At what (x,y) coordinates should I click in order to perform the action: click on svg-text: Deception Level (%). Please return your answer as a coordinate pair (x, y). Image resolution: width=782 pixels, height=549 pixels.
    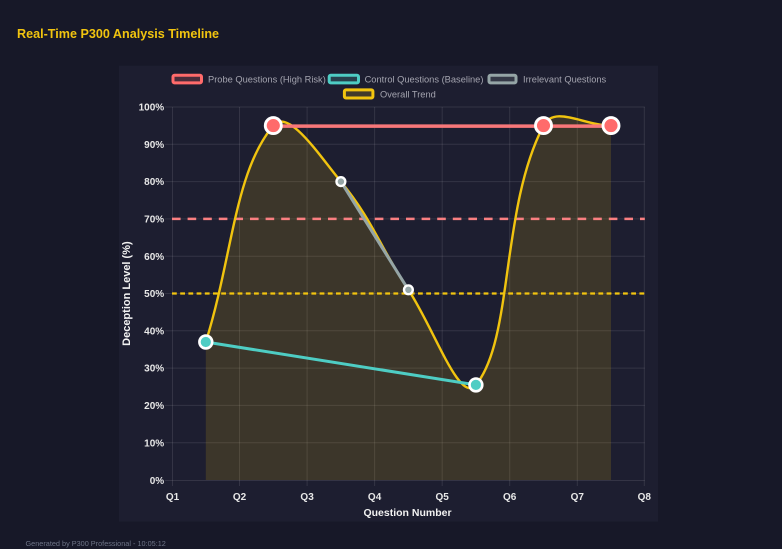
    Looking at the image, I should click on (127, 293).